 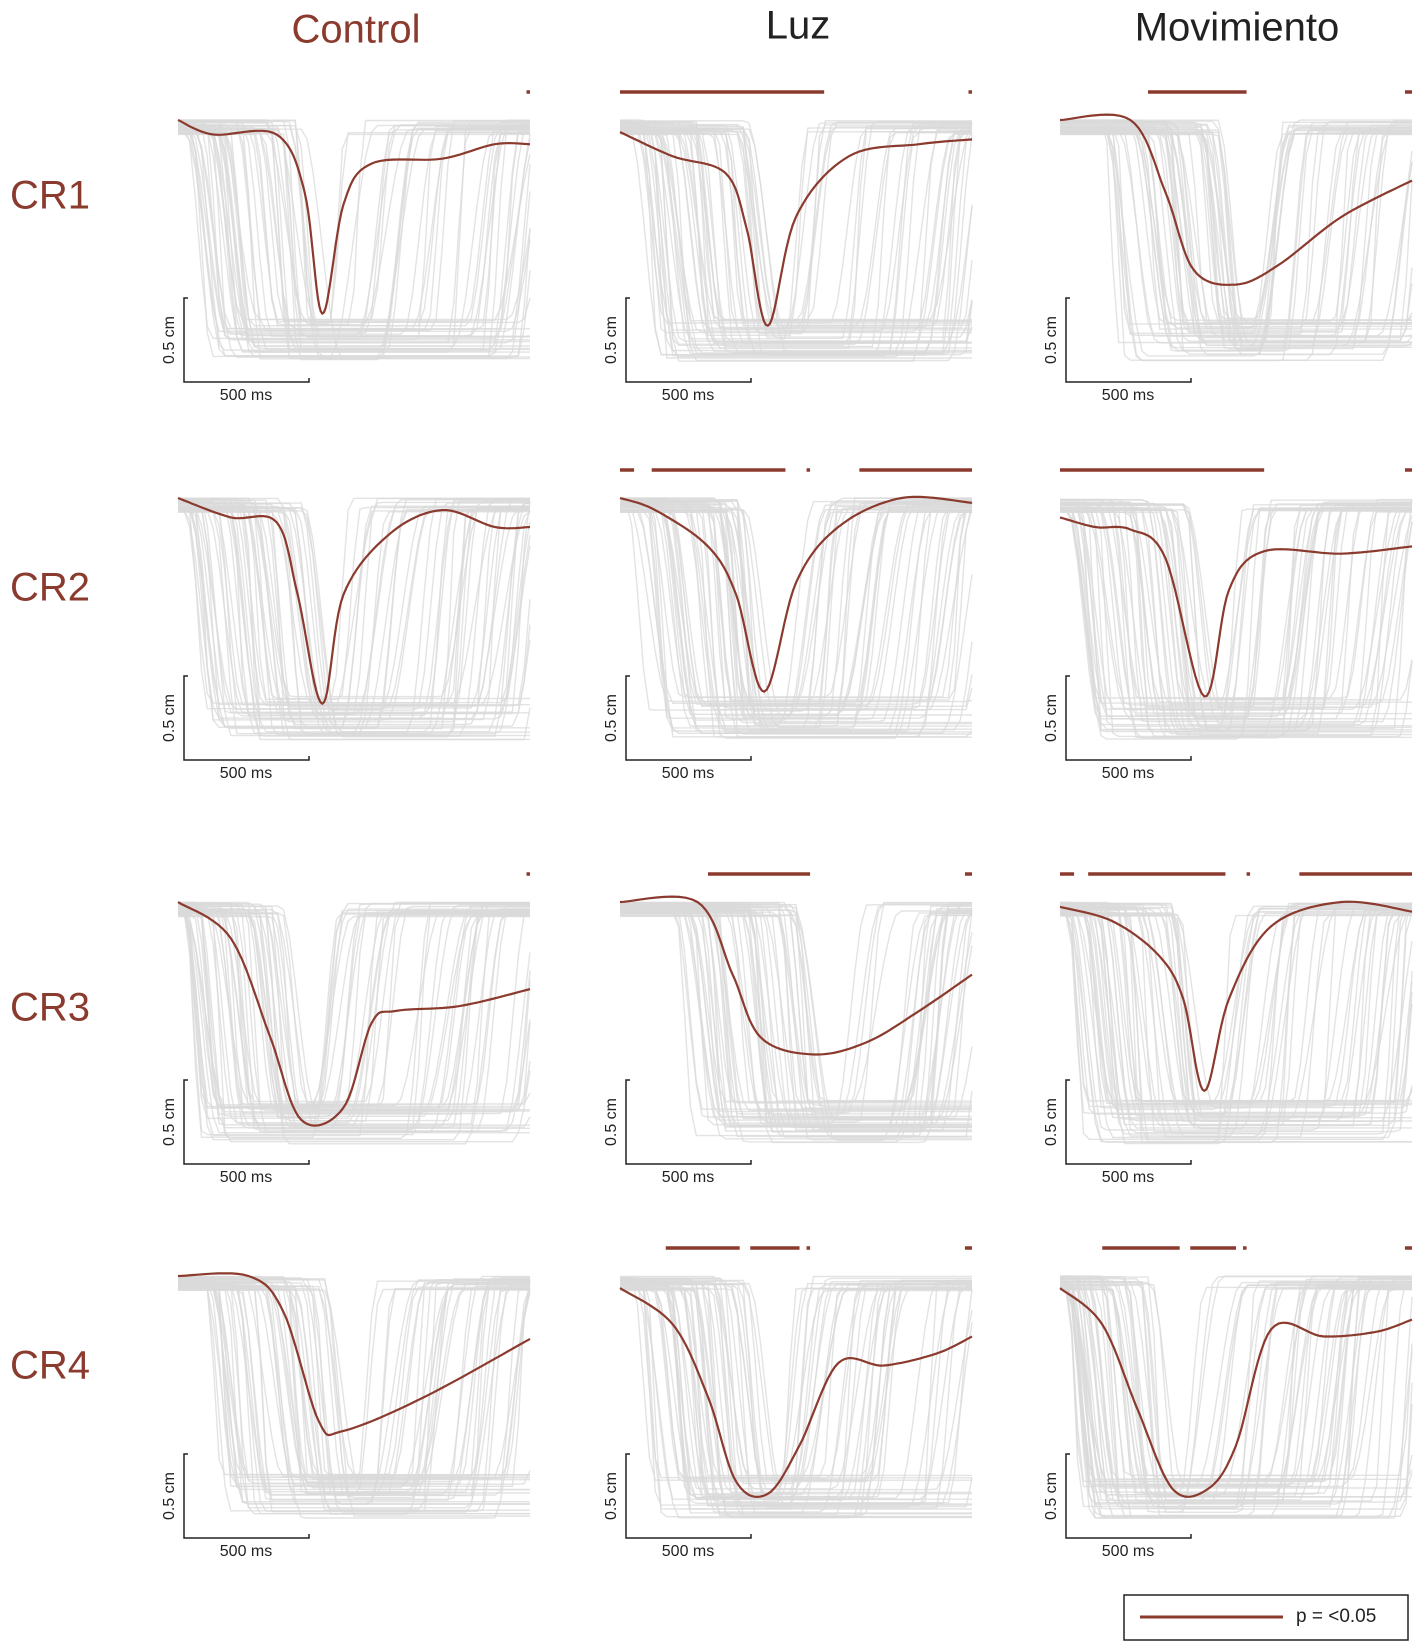 I want to click on legend: p = <0.05, so click(x=1266, y=1617).